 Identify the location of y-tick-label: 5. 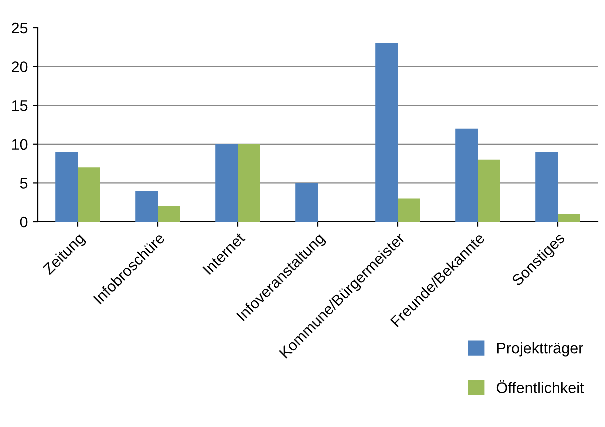
(24, 183).